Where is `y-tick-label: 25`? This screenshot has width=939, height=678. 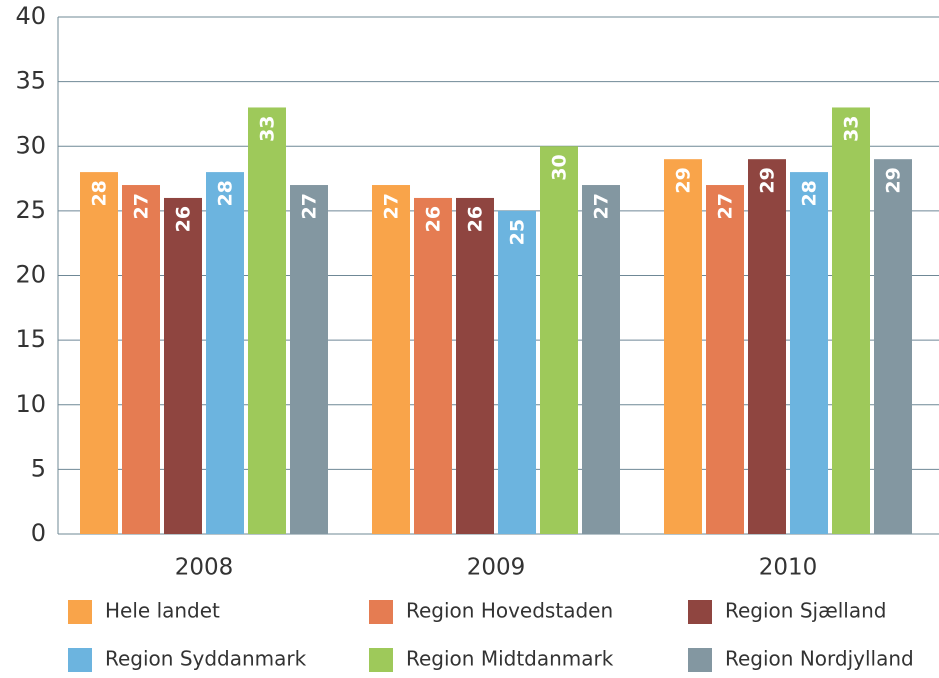 y-tick-label: 25 is located at coordinates (30, 210).